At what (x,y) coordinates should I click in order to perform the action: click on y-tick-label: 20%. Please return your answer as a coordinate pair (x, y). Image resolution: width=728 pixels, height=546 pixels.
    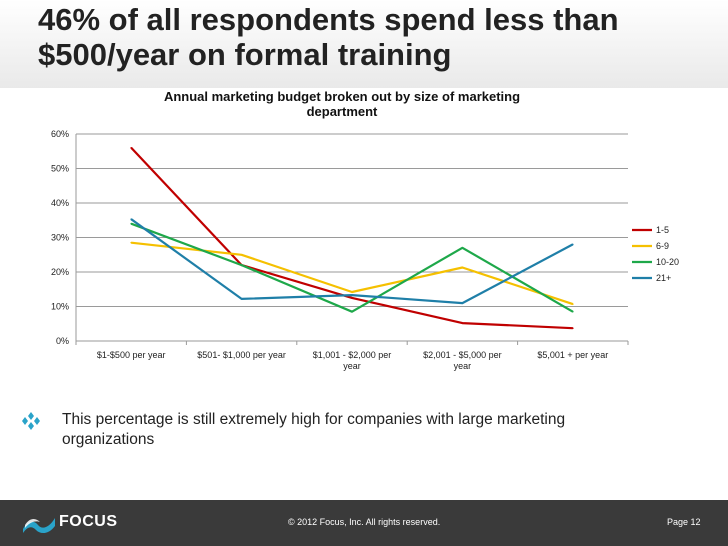
    Looking at the image, I should click on (60, 272).